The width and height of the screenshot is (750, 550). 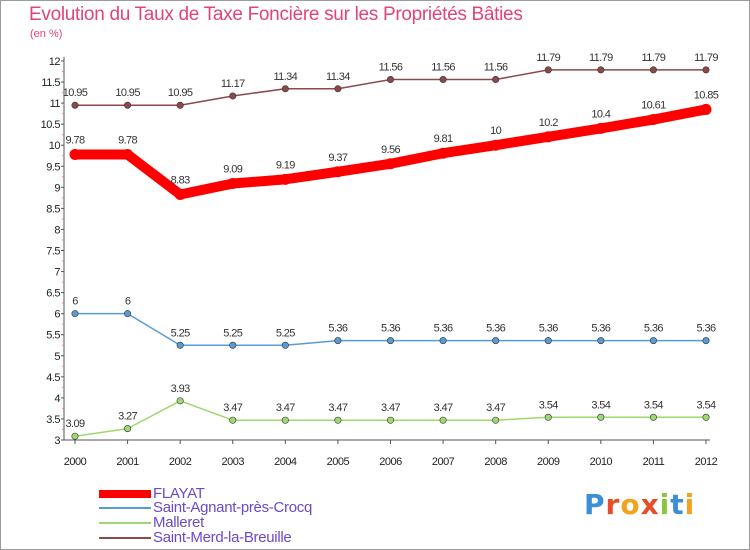 I want to click on x-tick-label: 2009, so click(x=548, y=462).